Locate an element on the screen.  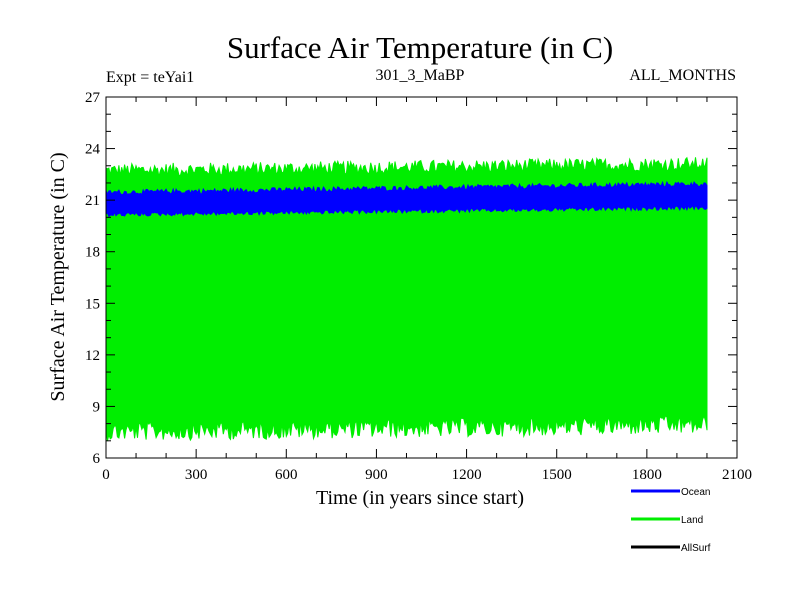
chart-title: Surface Air Temperature (in C) is located at coordinates (420, 47).